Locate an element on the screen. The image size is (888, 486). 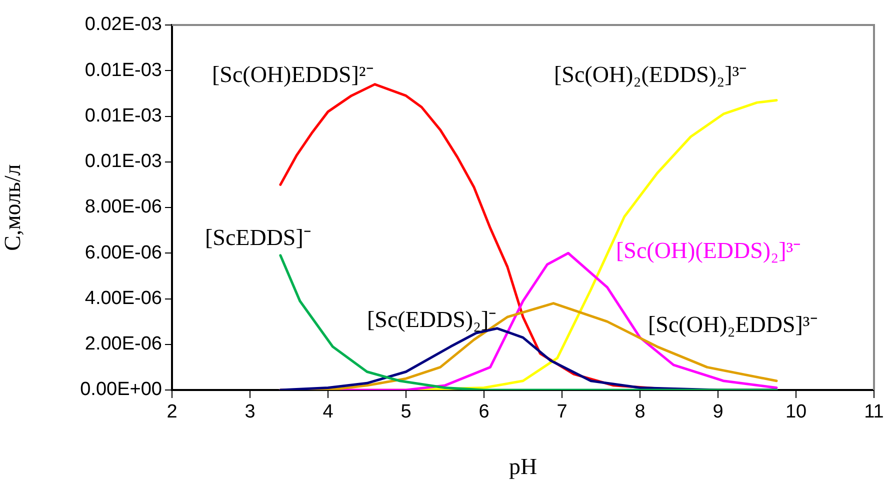
x-tick-label: 5 is located at coordinates (406, 412).